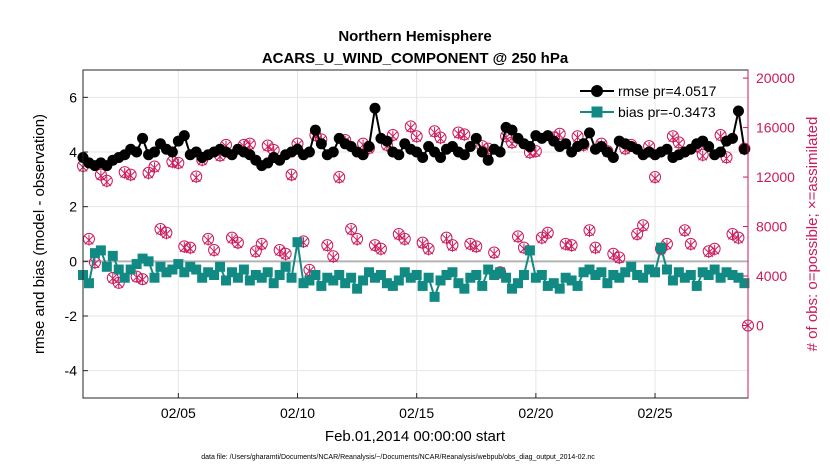 The image size is (830, 475). What do you see at coordinates (415, 436) in the screenshot?
I see `x-axis-label: Feb.01,2014 00:00:00 start` at bounding box center [415, 436].